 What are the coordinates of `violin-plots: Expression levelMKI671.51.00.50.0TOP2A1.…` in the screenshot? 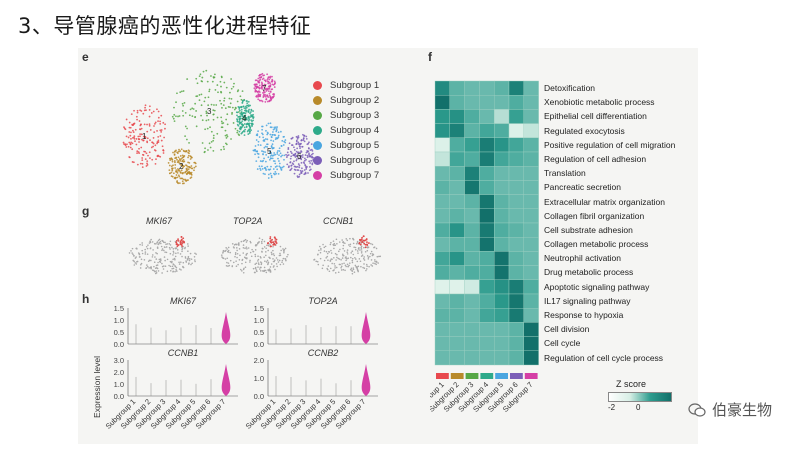 It's located at (235, 363).